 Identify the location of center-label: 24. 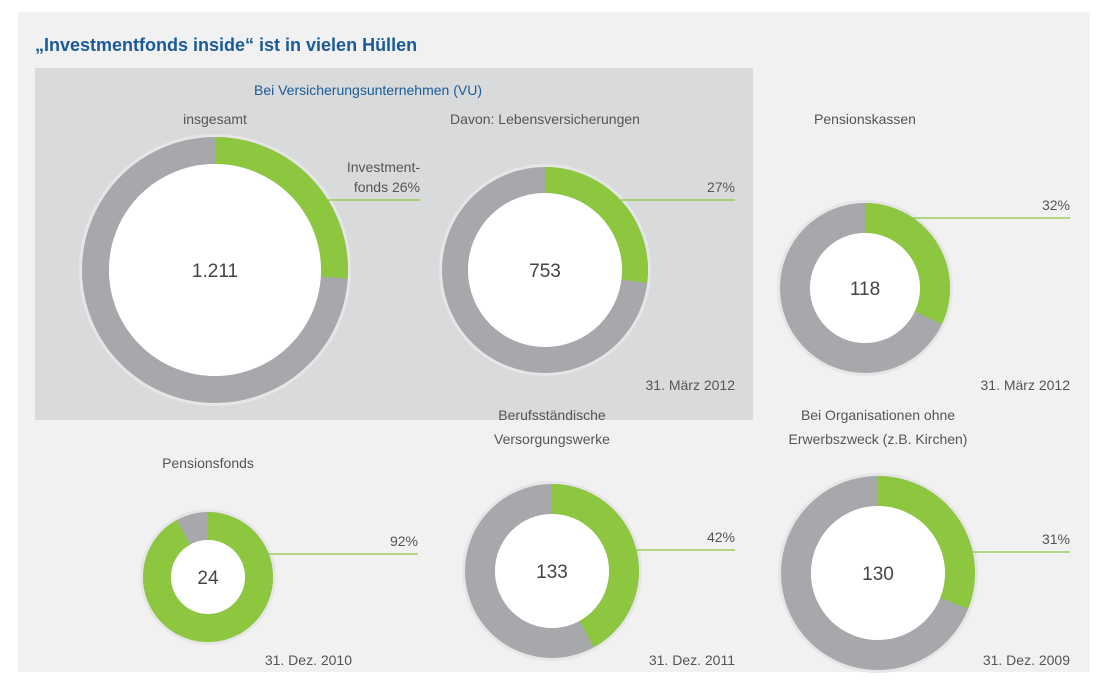
(208, 578).